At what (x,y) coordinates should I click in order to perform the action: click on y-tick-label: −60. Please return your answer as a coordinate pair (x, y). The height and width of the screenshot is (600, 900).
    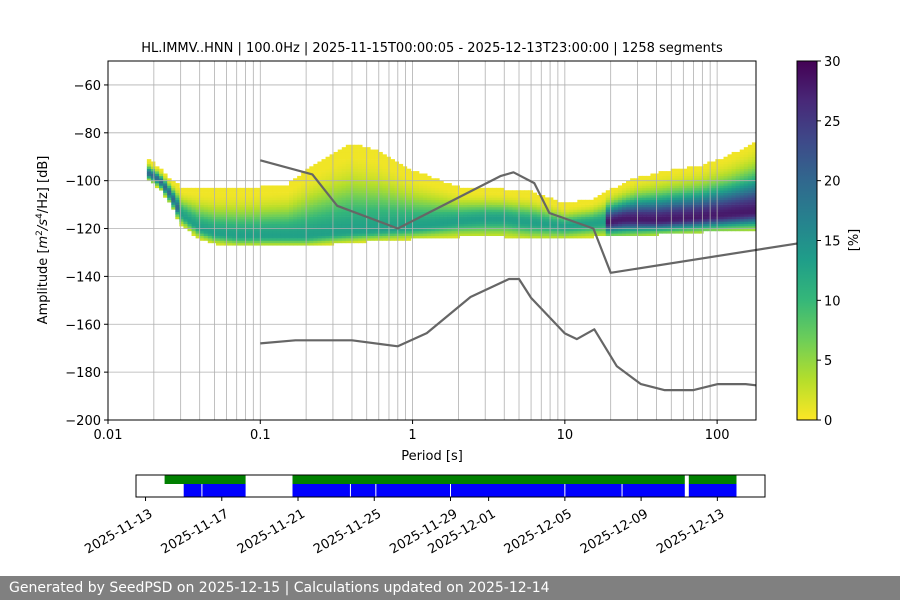
    Looking at the image, I should click on (87, 86).